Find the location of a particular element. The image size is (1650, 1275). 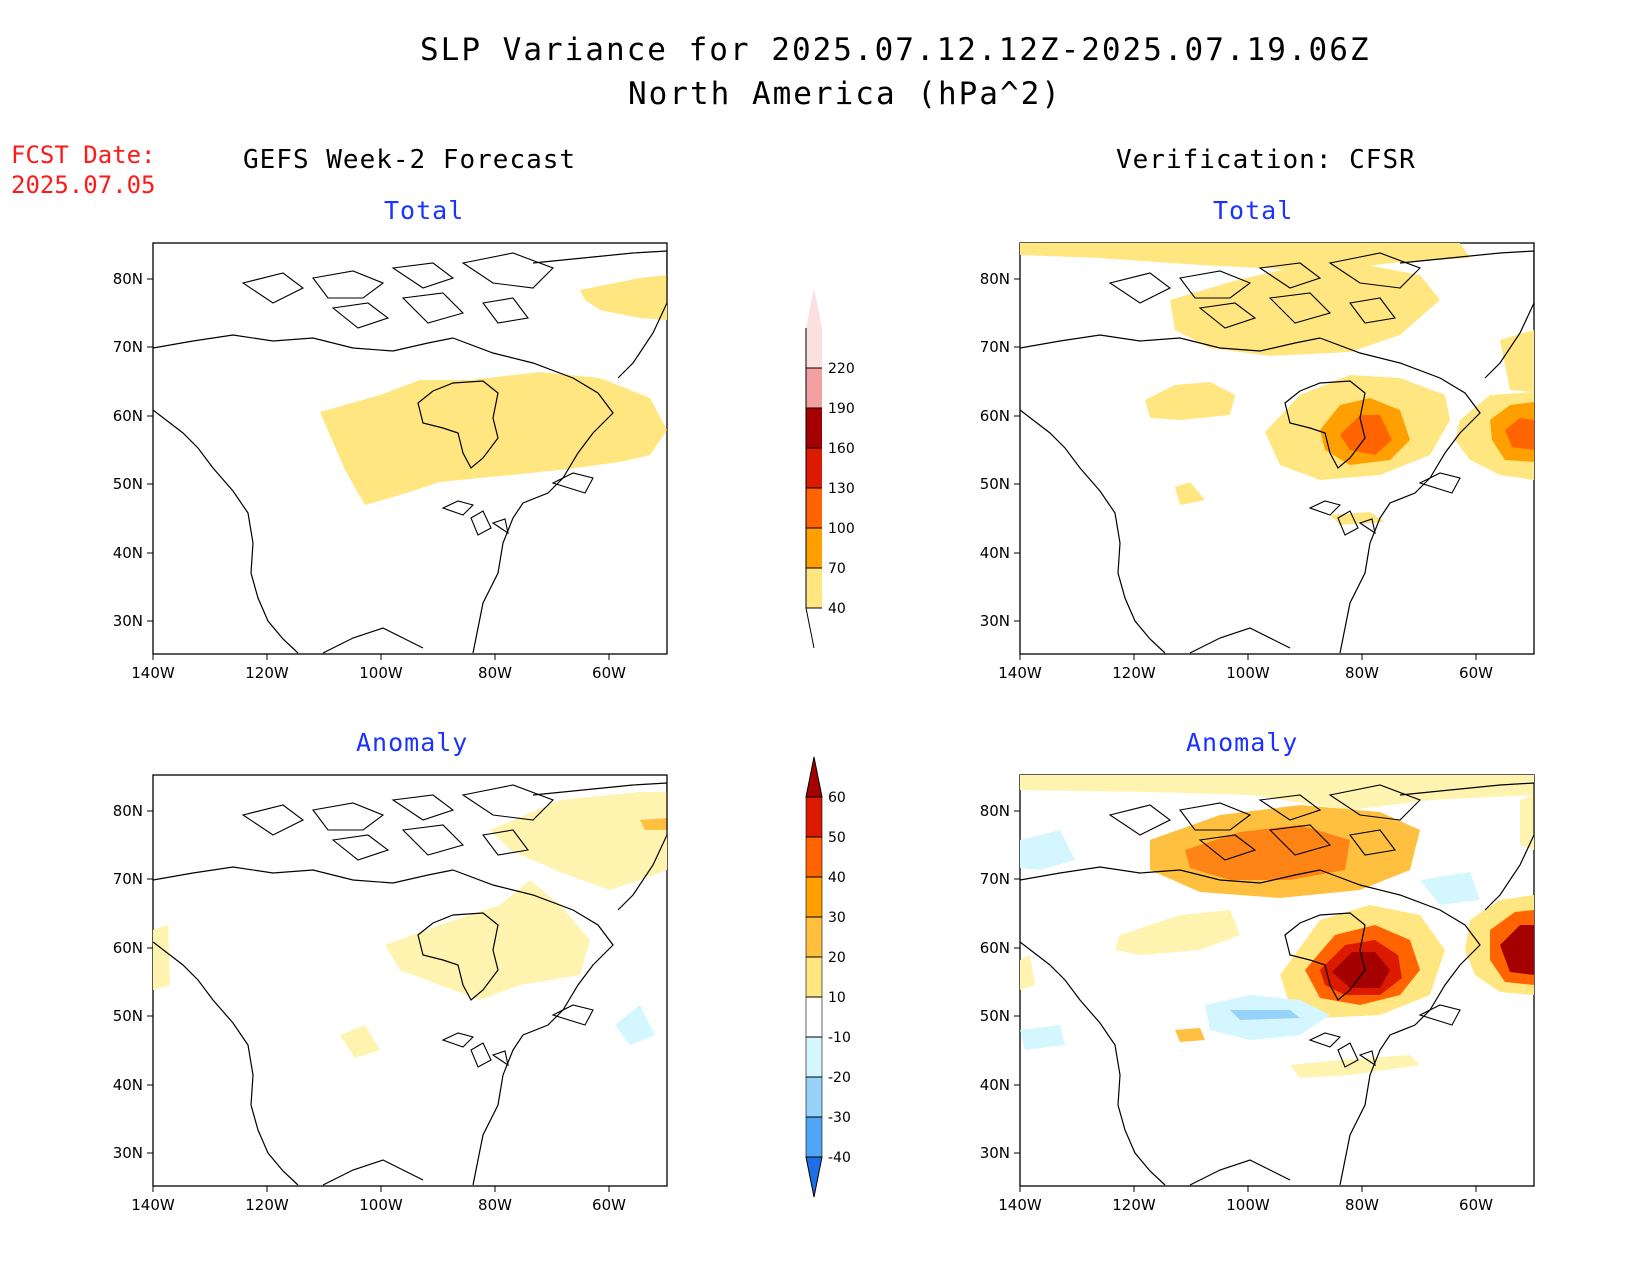

colorbar-anomaly-label: -40 is located at coordinates (839, 1158).